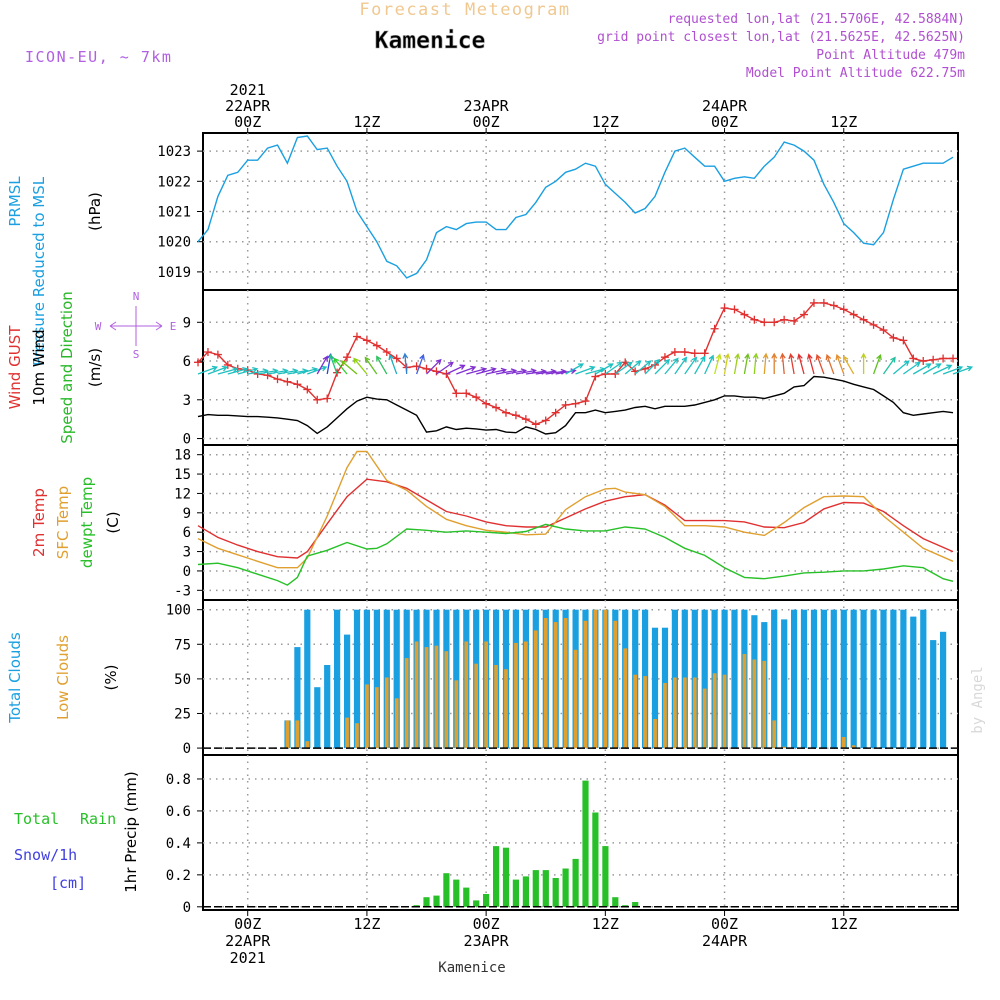 The height and width of the screenshot is (1000, 1000). I want to click on y-tick-label: 1020, so click(174, 243).